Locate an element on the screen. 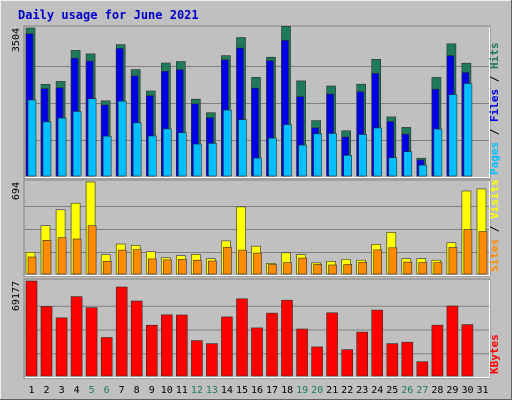  x-tick-day-3: 3 is located at coordinates (62, 390).